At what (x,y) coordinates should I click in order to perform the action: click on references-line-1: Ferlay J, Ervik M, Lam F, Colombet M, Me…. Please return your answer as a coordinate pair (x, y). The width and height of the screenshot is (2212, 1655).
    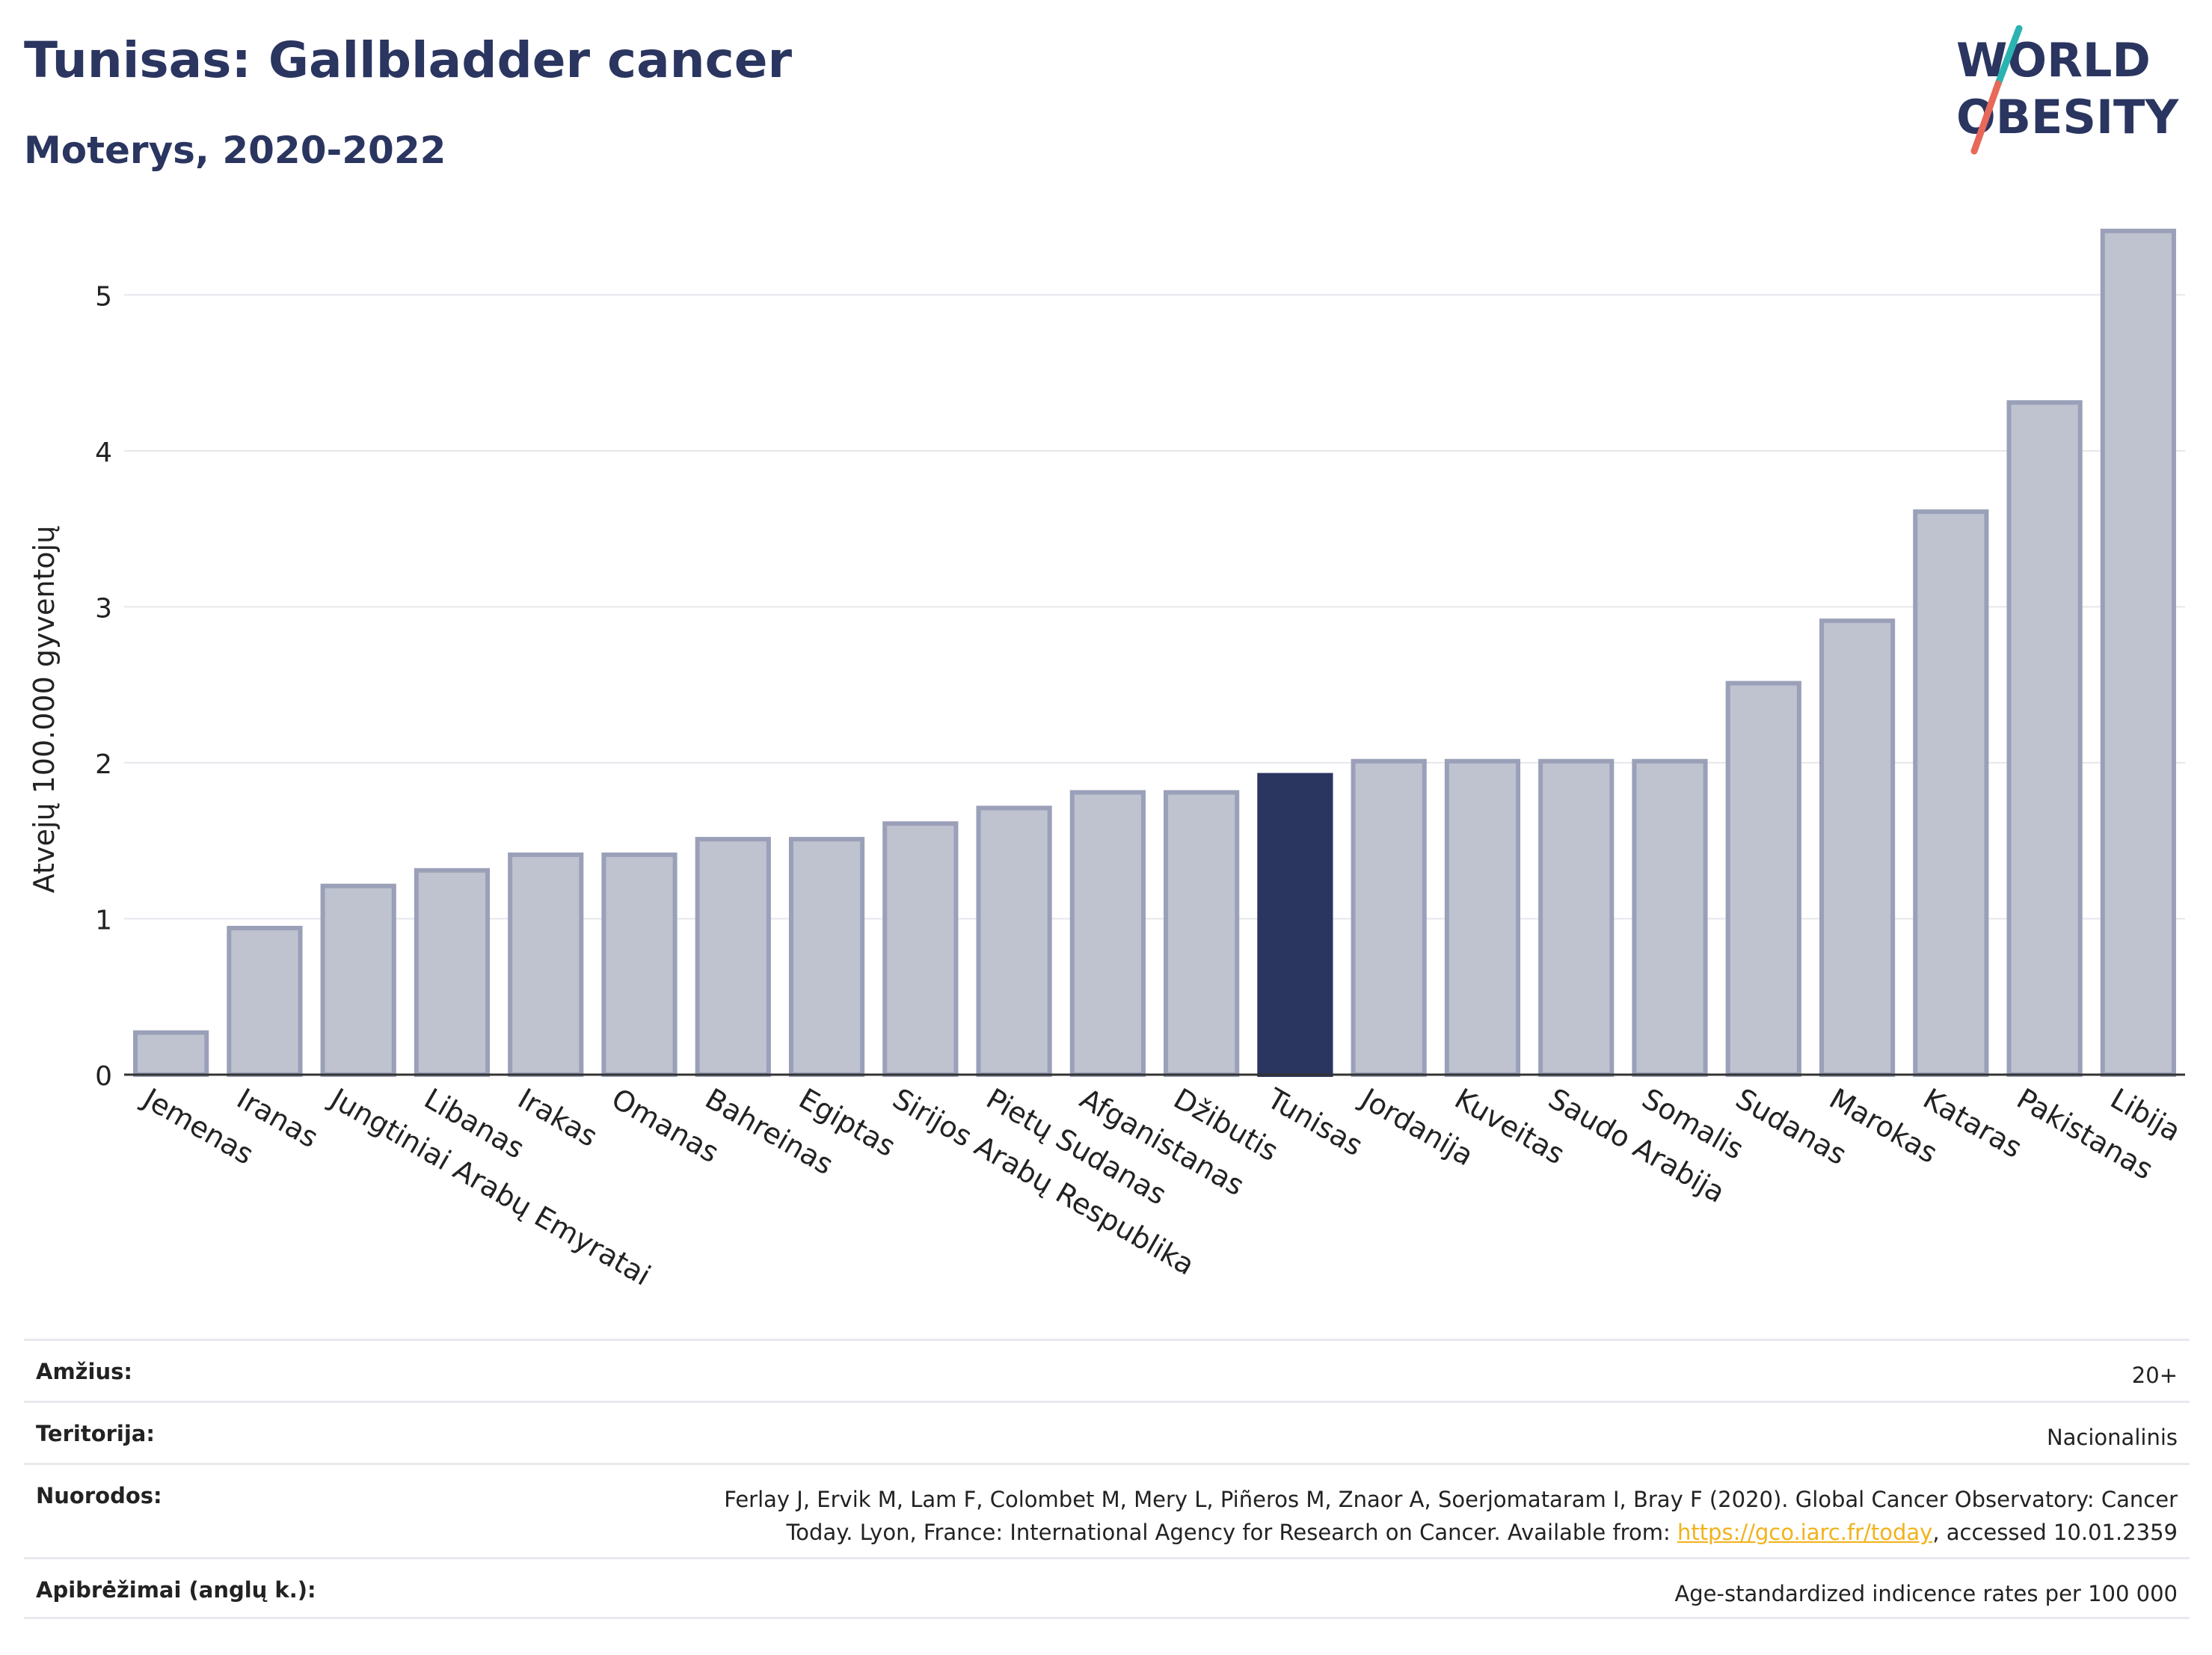
    Looking at the image, I should click on (1451, 1499).